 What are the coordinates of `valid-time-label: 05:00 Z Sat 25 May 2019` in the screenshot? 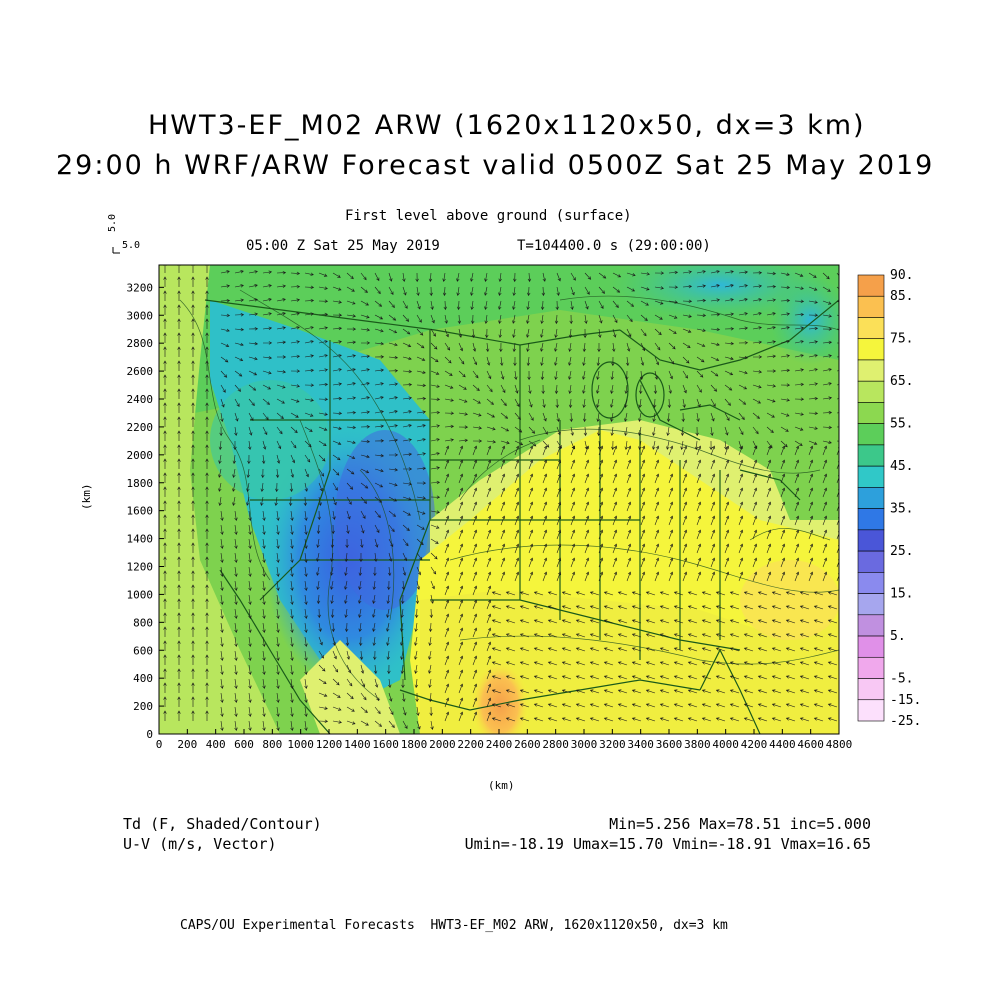 It's located at (343, 246).